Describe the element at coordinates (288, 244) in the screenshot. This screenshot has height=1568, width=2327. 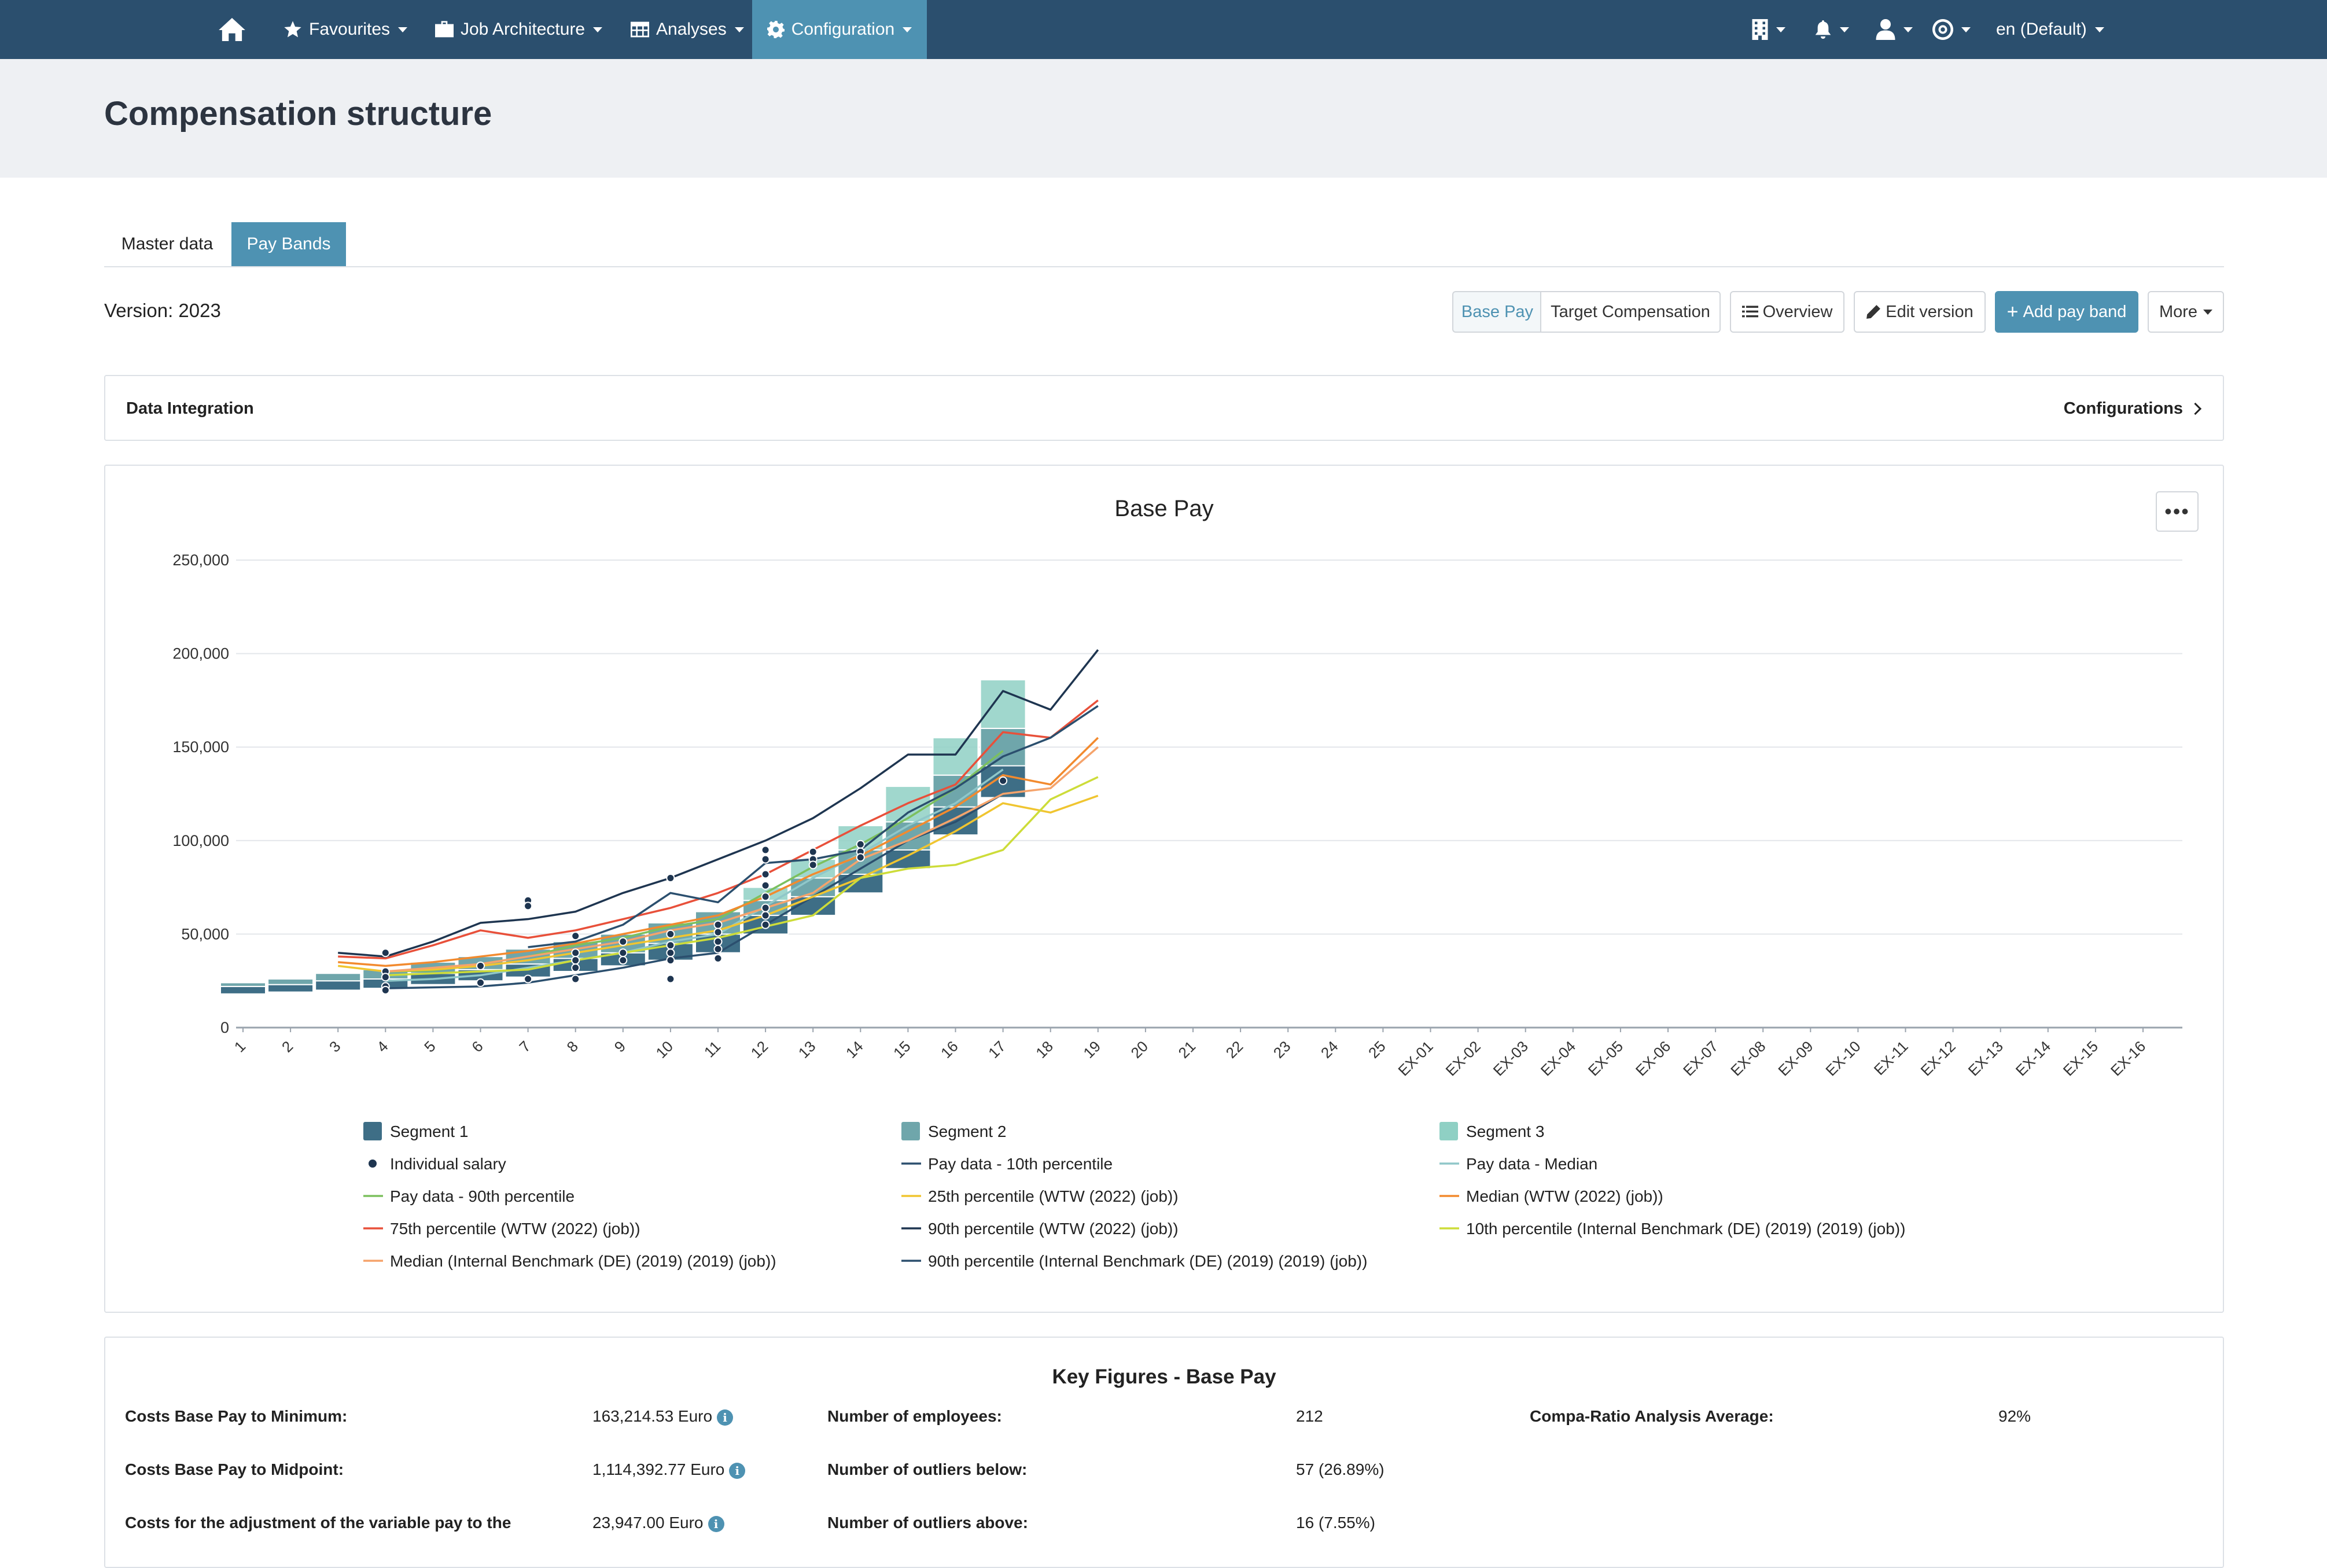
I see `tab-pay-bands: Pay Bands` at that location.